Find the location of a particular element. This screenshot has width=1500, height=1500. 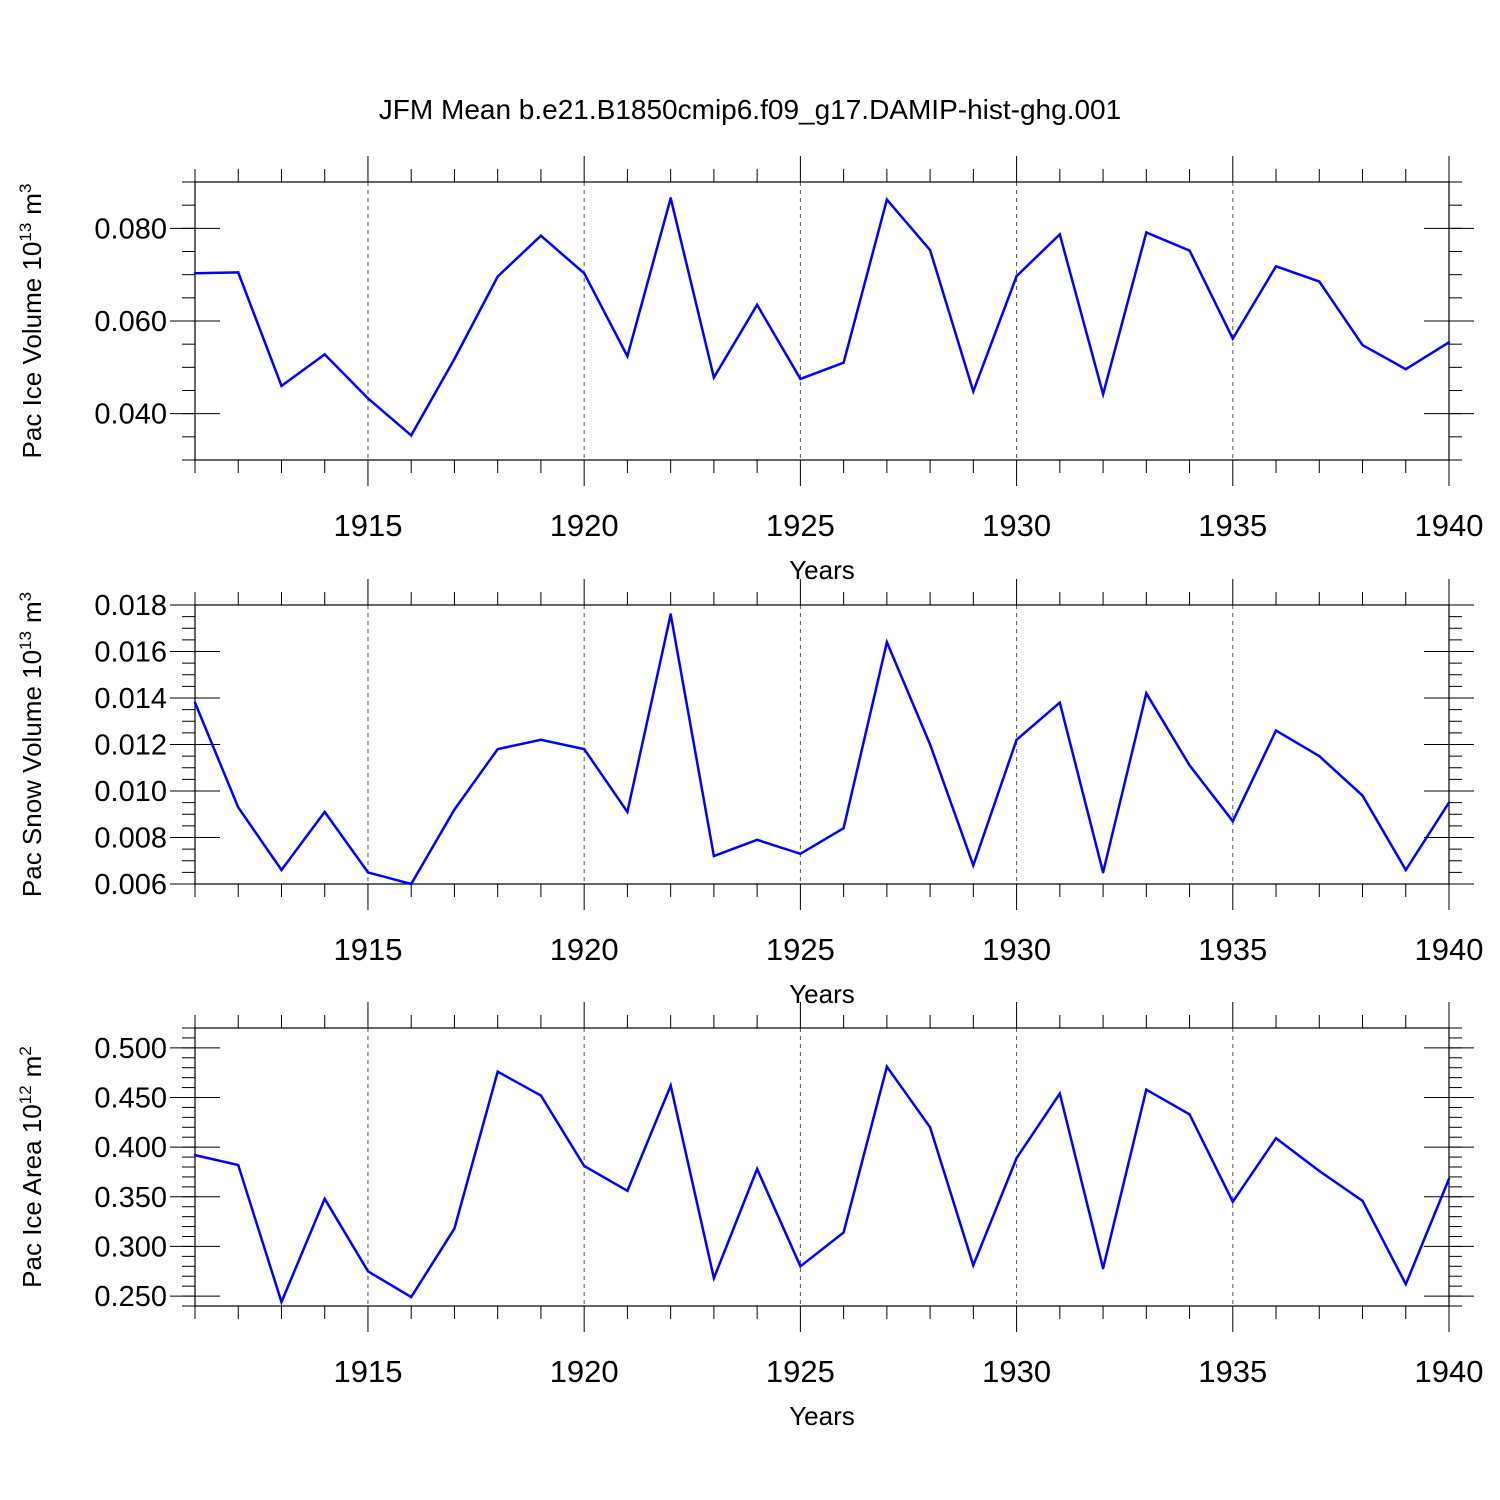

y-tick-label: 0.010 is located at coordinates (130, 792).